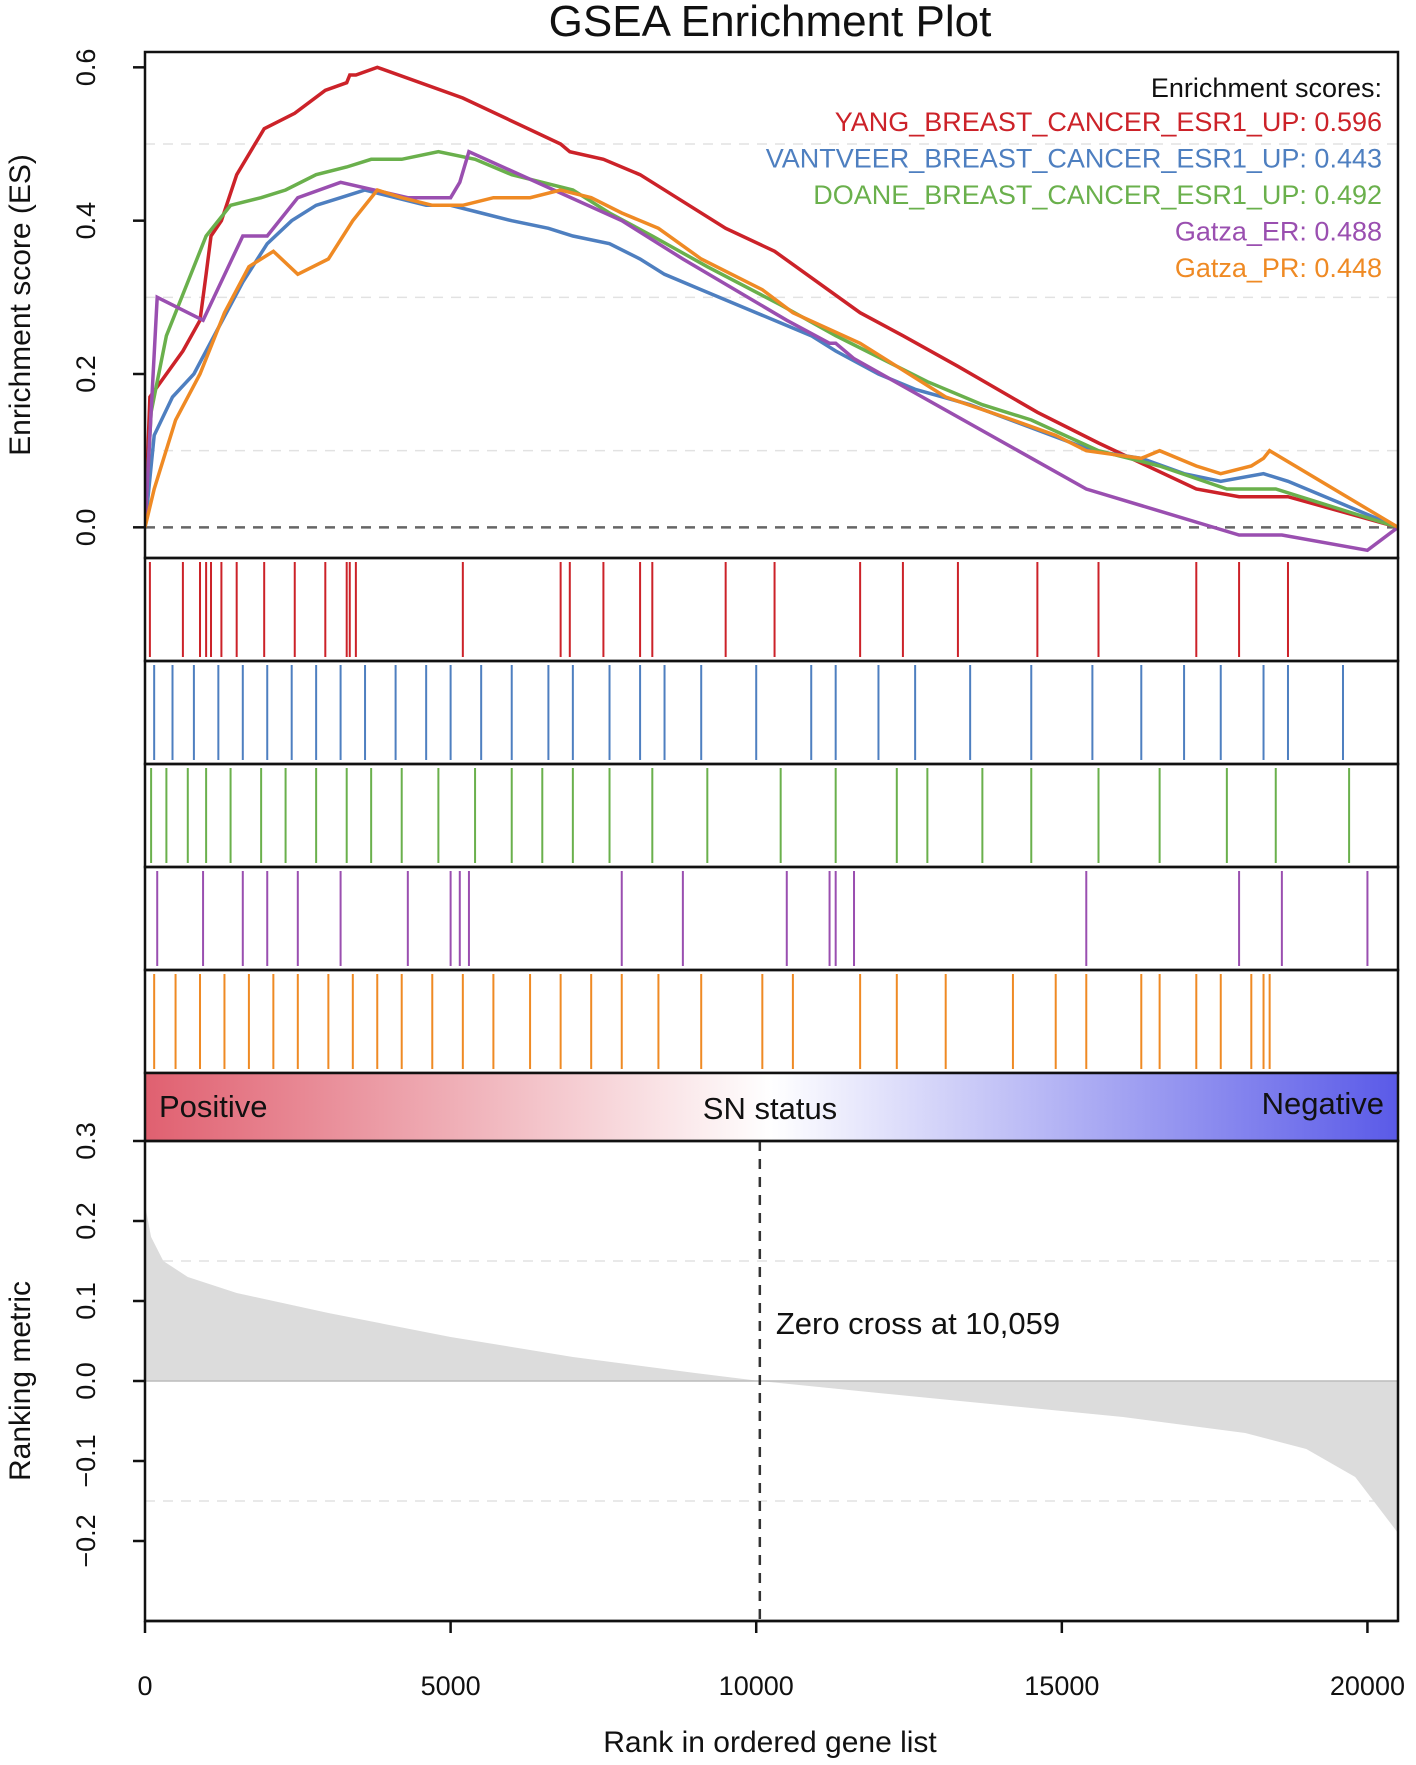 This screenshot has width=1416, height=1765. I want to click on rank-ytick-label: 0.0, so click(86, 1381).